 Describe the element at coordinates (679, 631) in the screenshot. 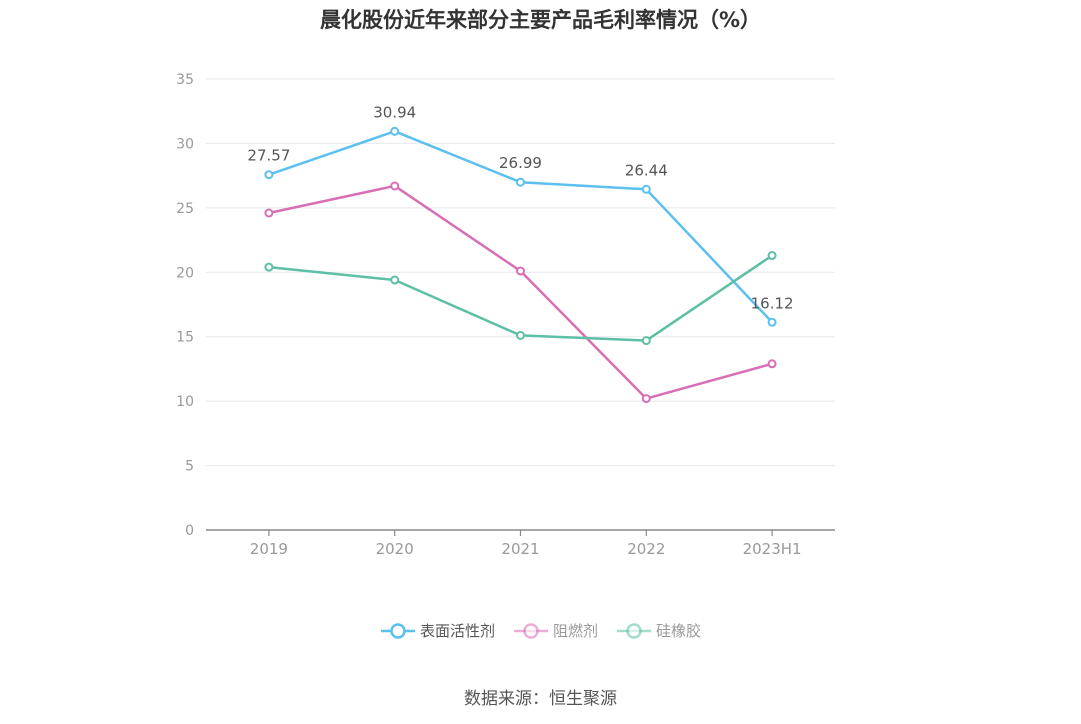

I see `legend-label: 硅橡胶` at that location.